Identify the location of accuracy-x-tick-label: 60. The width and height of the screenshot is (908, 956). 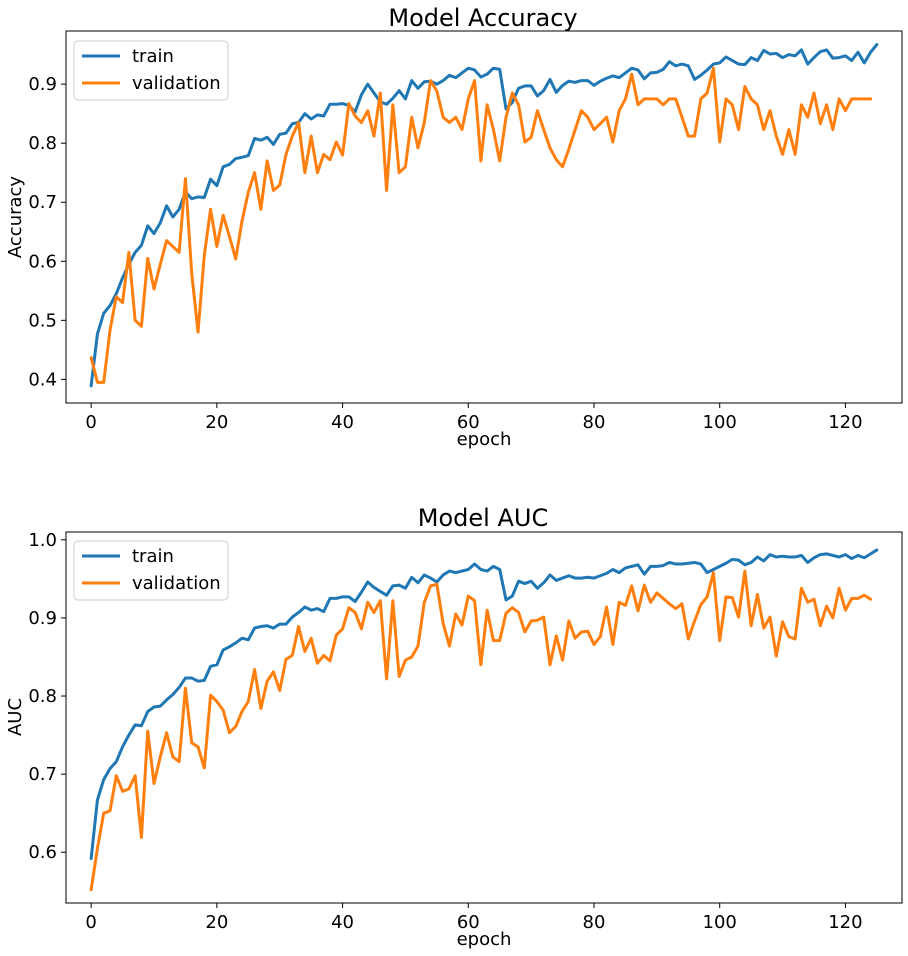
(468, 422).